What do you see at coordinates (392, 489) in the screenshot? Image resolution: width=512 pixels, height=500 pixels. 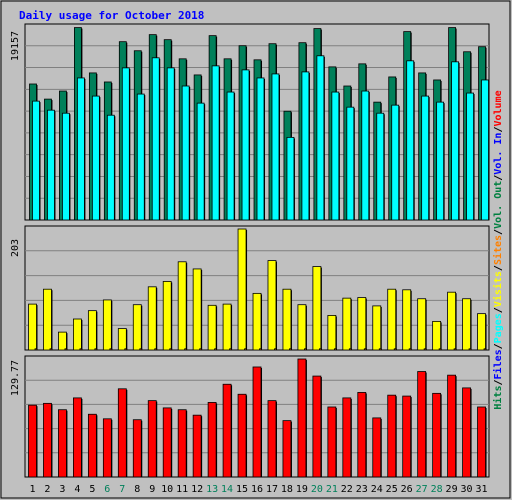 I see `x-tick-label: 25` at bounding box center [392, 489].